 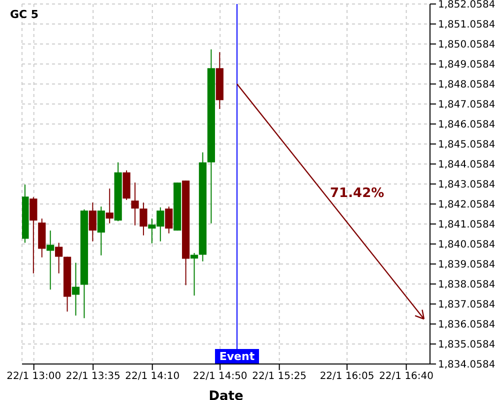 I want to click on x-tick-label: 22/1 15:25, so click(x=279, y=376).